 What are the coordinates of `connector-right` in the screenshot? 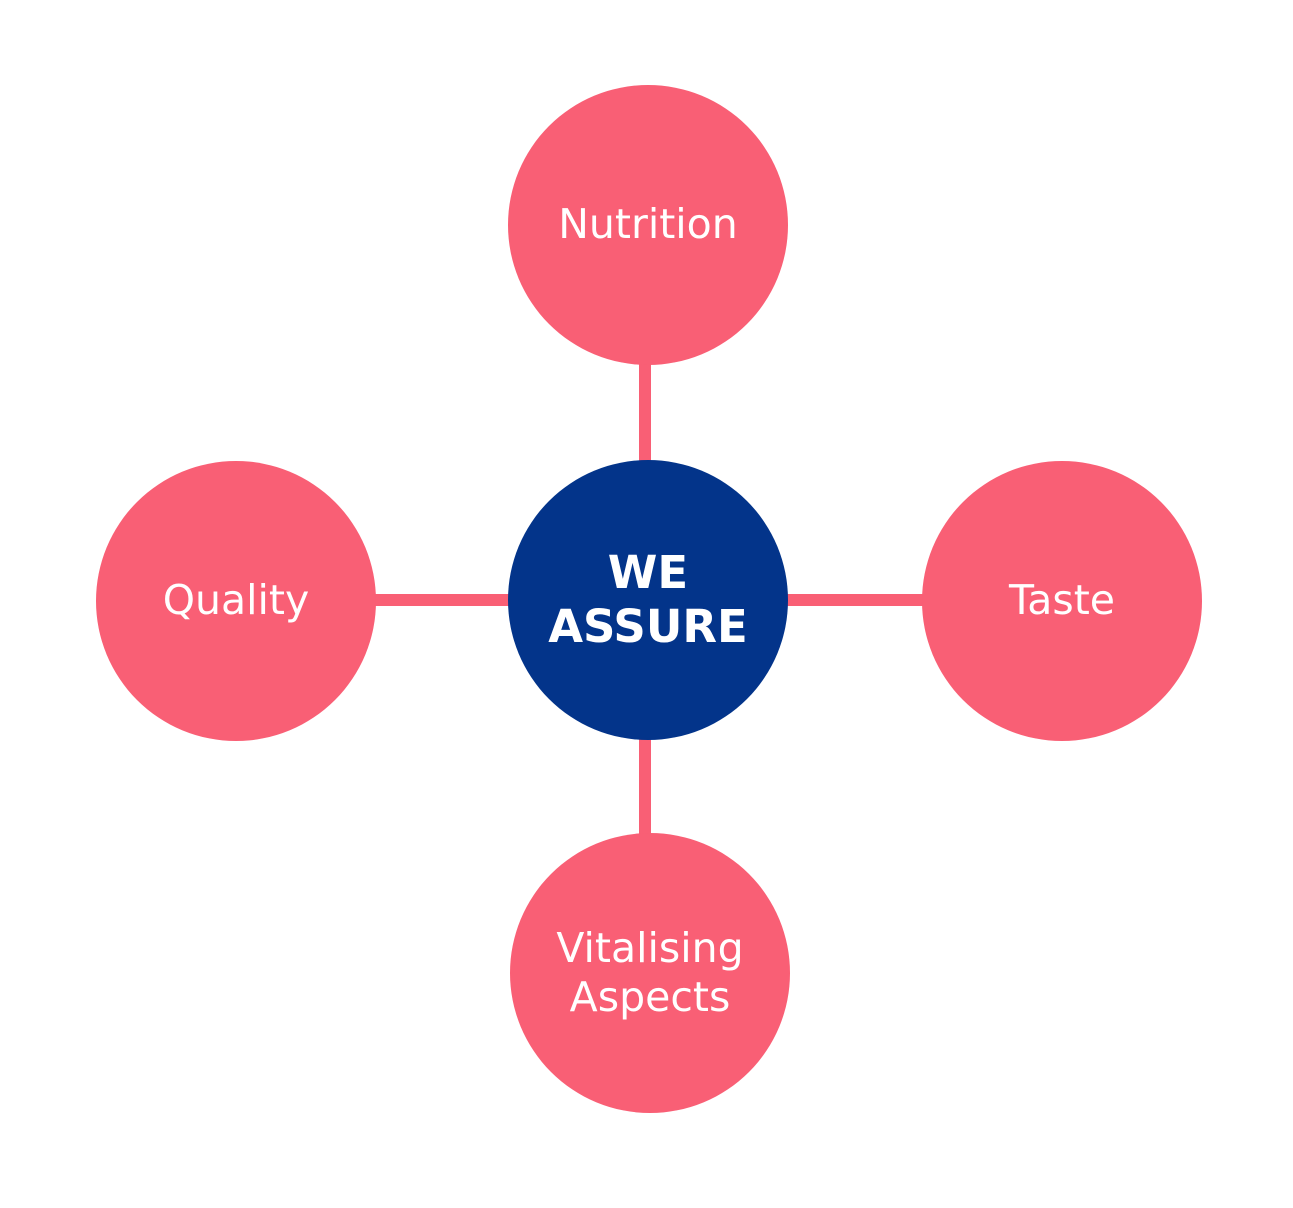 It's located at (853, 600).